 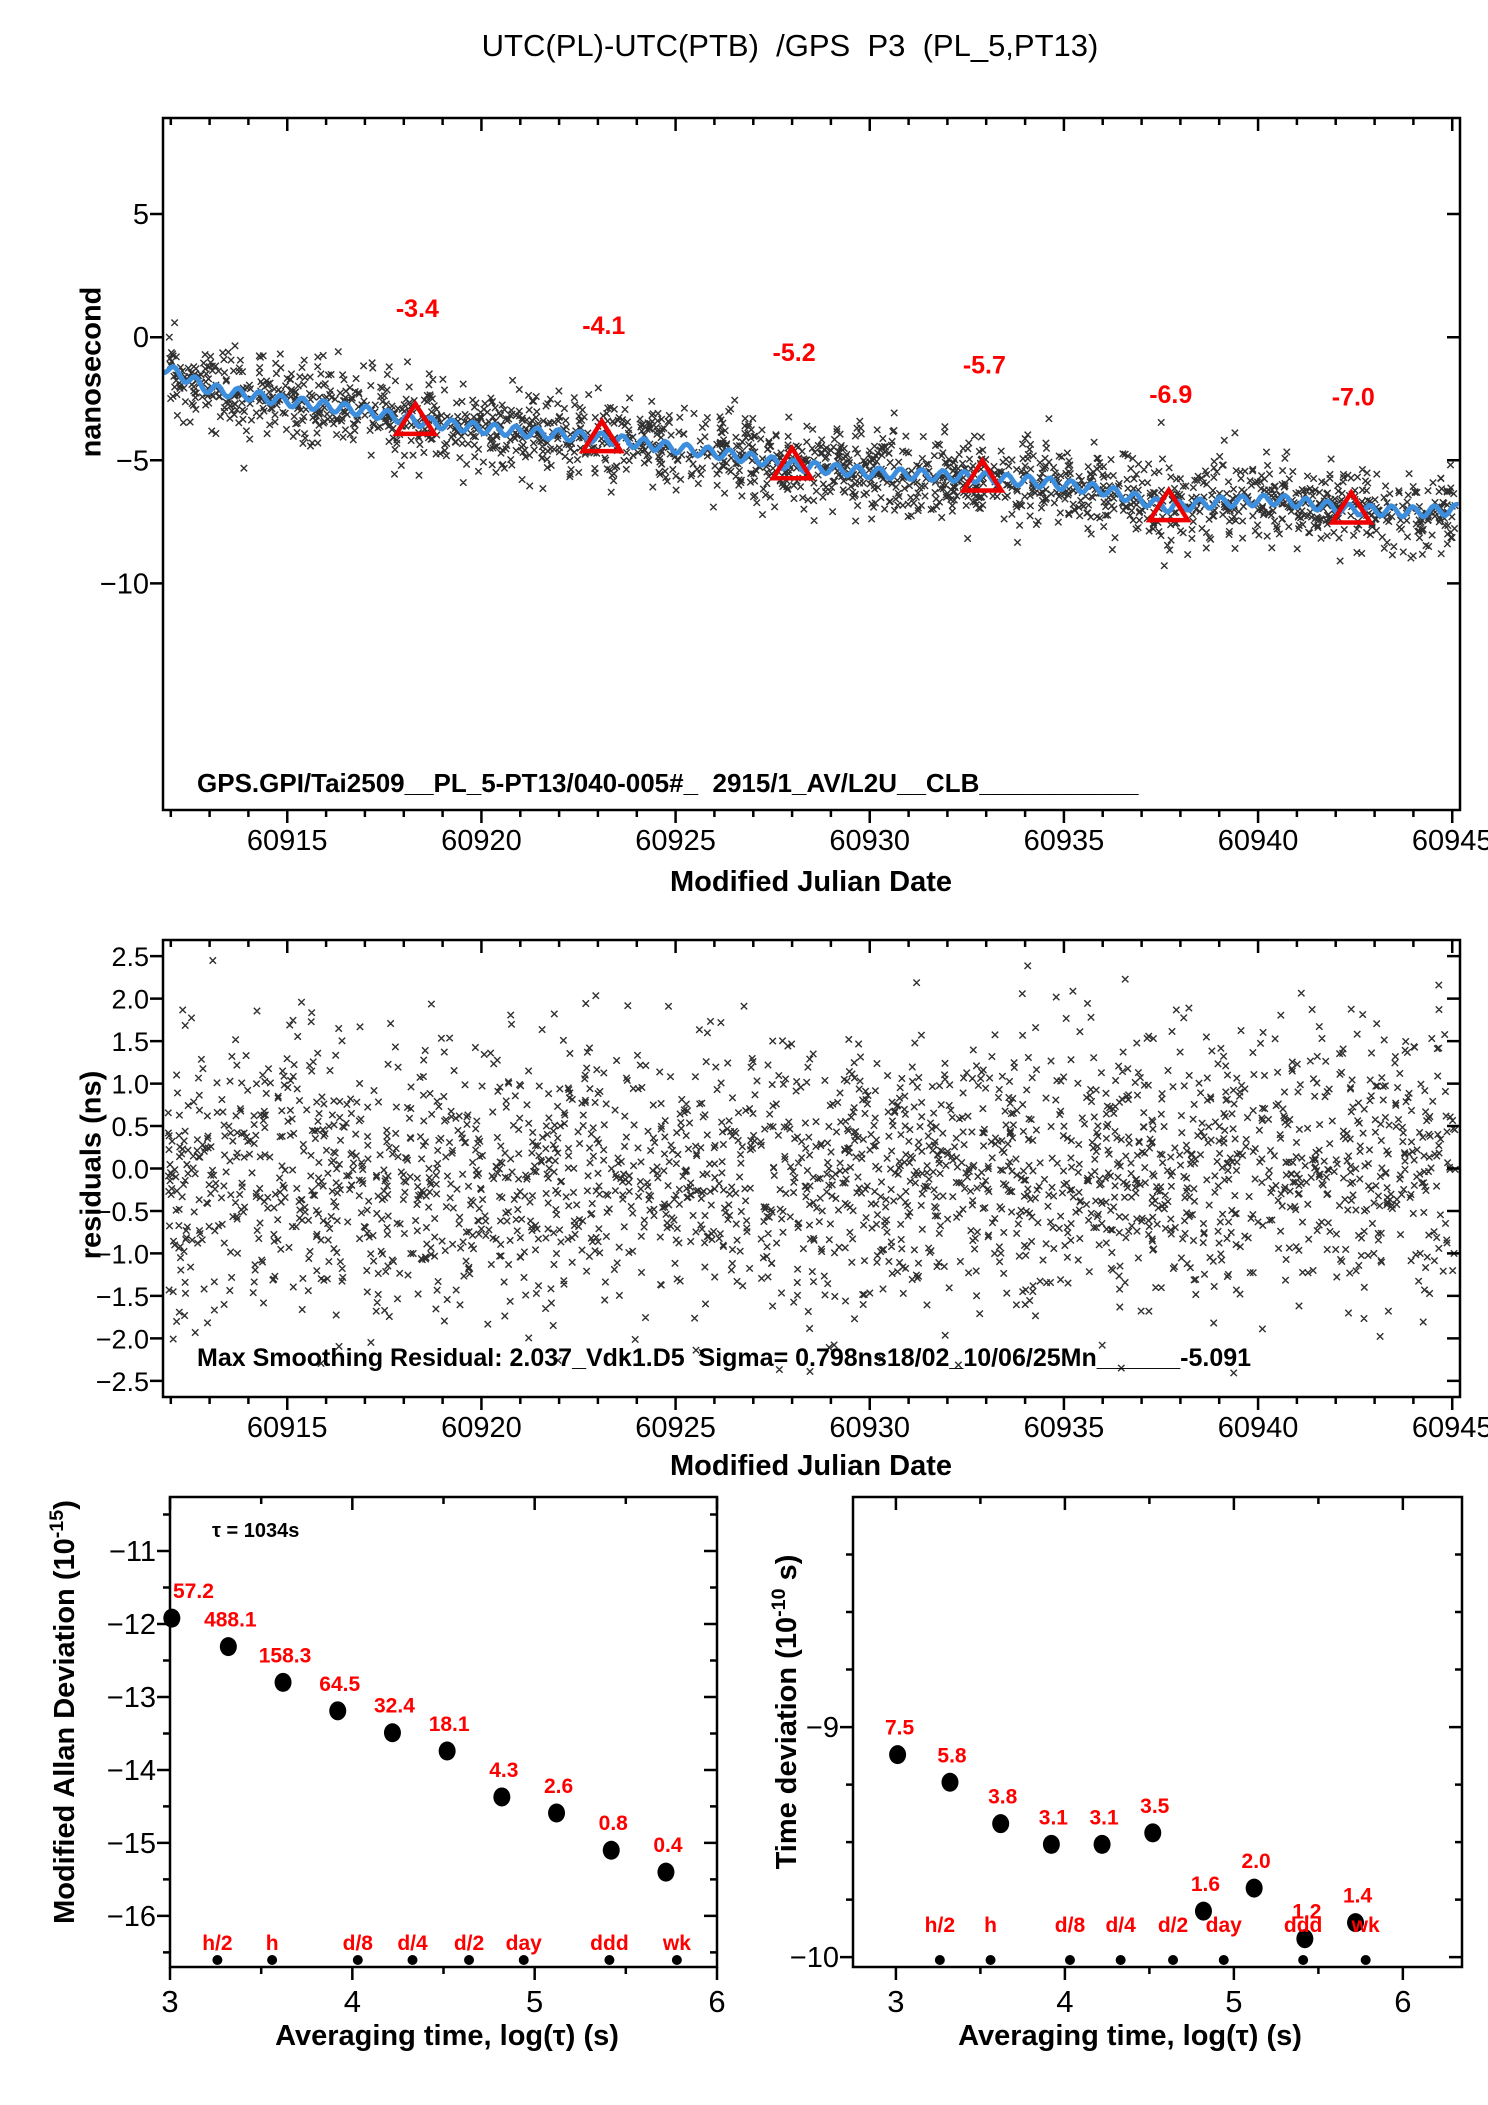 What do you see at coordinates (1358, 1896) in the screenshot?
I see `deviation-value-label: 1.4` at bounding box center [1358, 1896].